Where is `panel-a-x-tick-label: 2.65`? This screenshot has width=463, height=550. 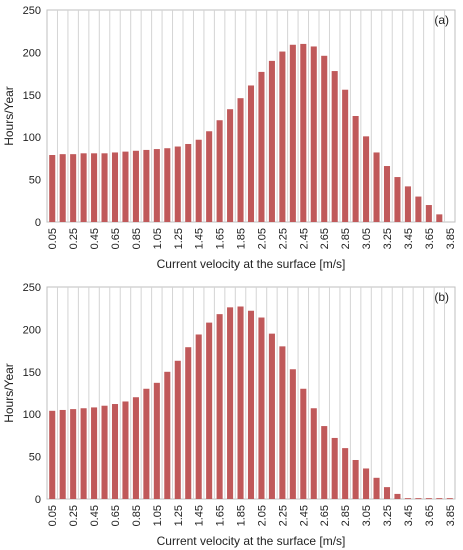
panel-a-x-tick-label: 2.65 is located at coordinates (325, 238).